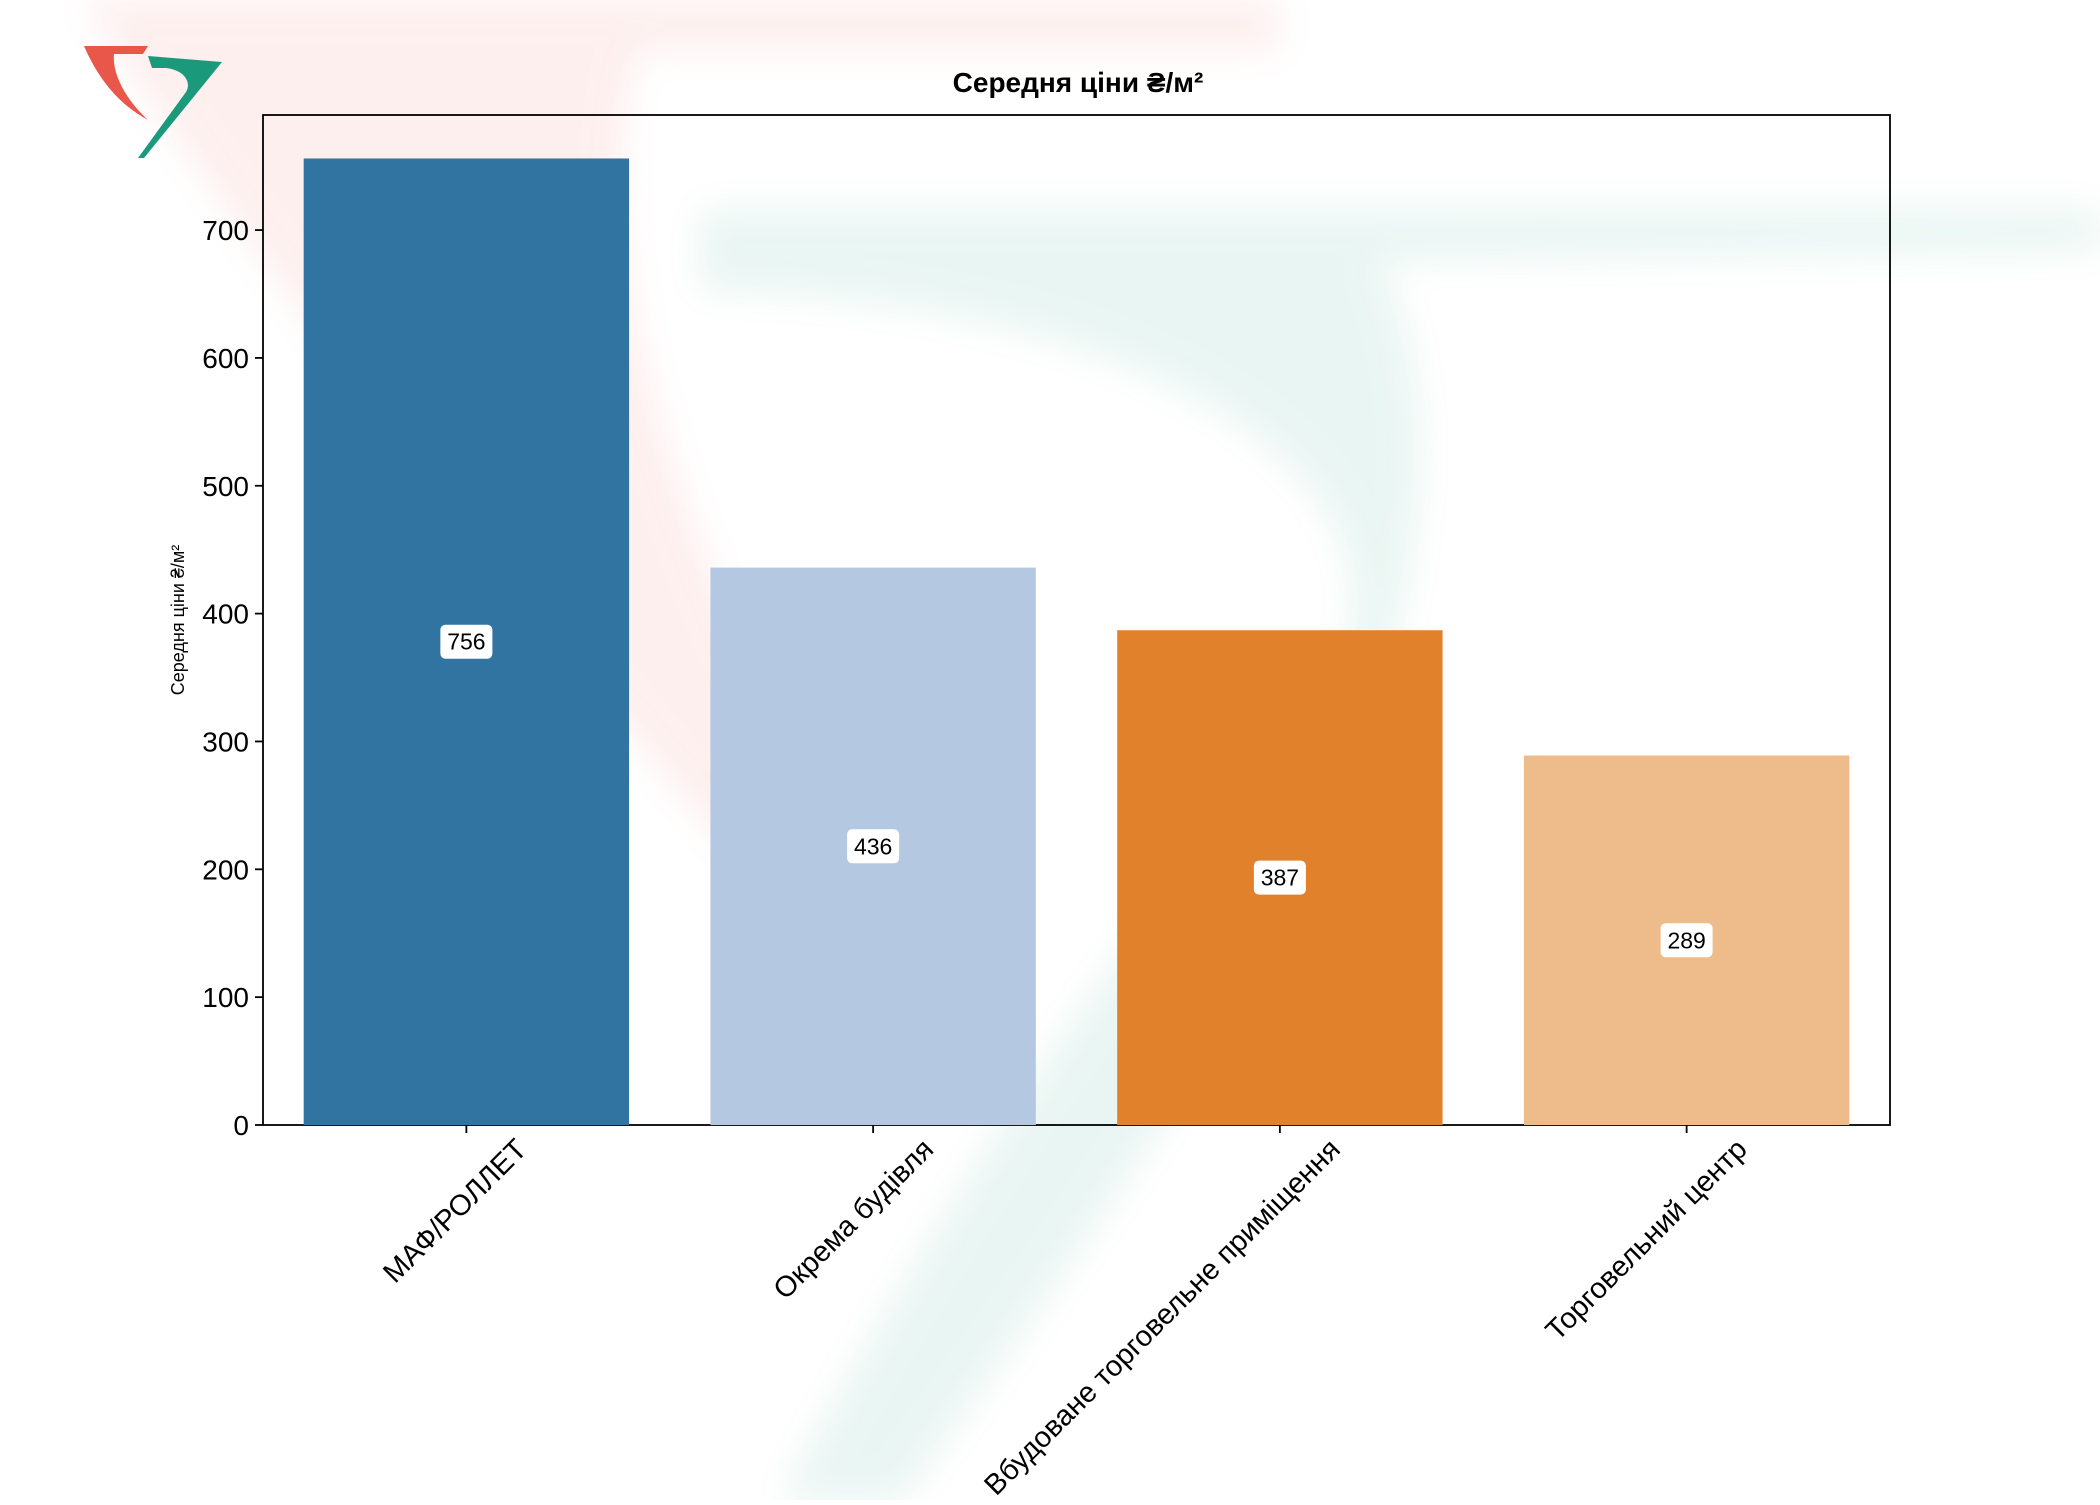 The height and width of the screenshot is (1505, 2100). I want to click on company-logo, so click(153, 102).